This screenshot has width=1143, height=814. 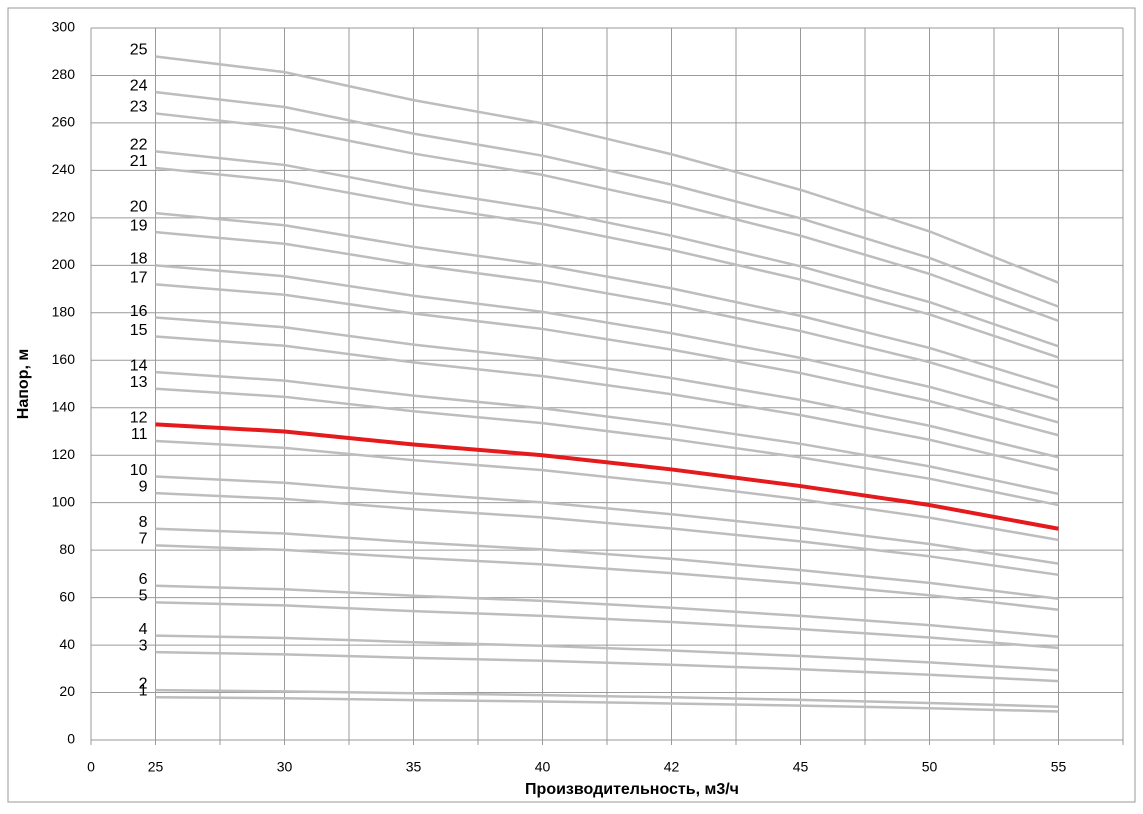 I want to click on series-label: 20, so click(x=139, y=206).